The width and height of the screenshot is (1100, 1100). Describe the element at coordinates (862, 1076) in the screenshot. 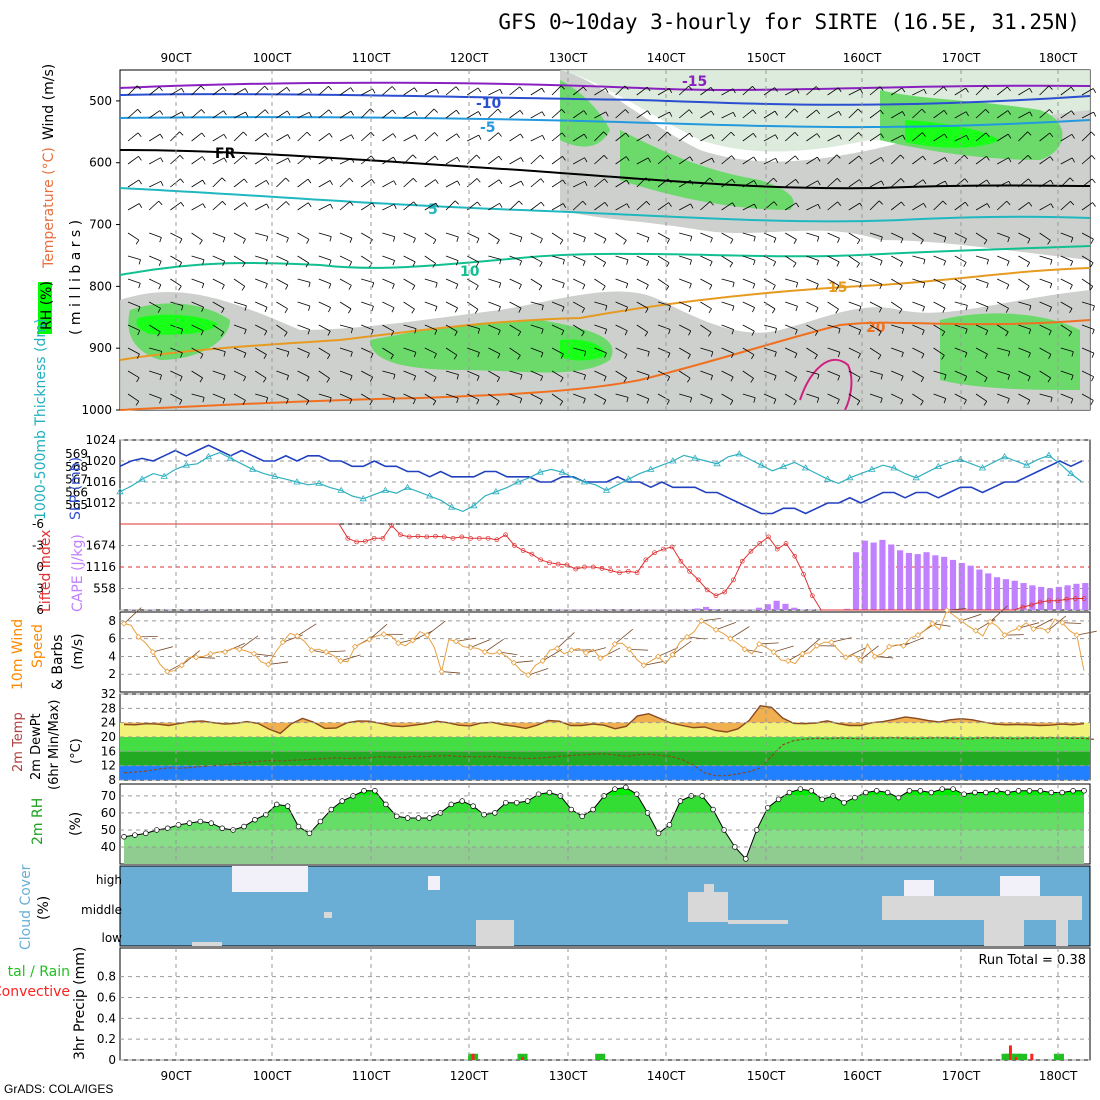

I see `x-tick-label: 160CT` at that location.